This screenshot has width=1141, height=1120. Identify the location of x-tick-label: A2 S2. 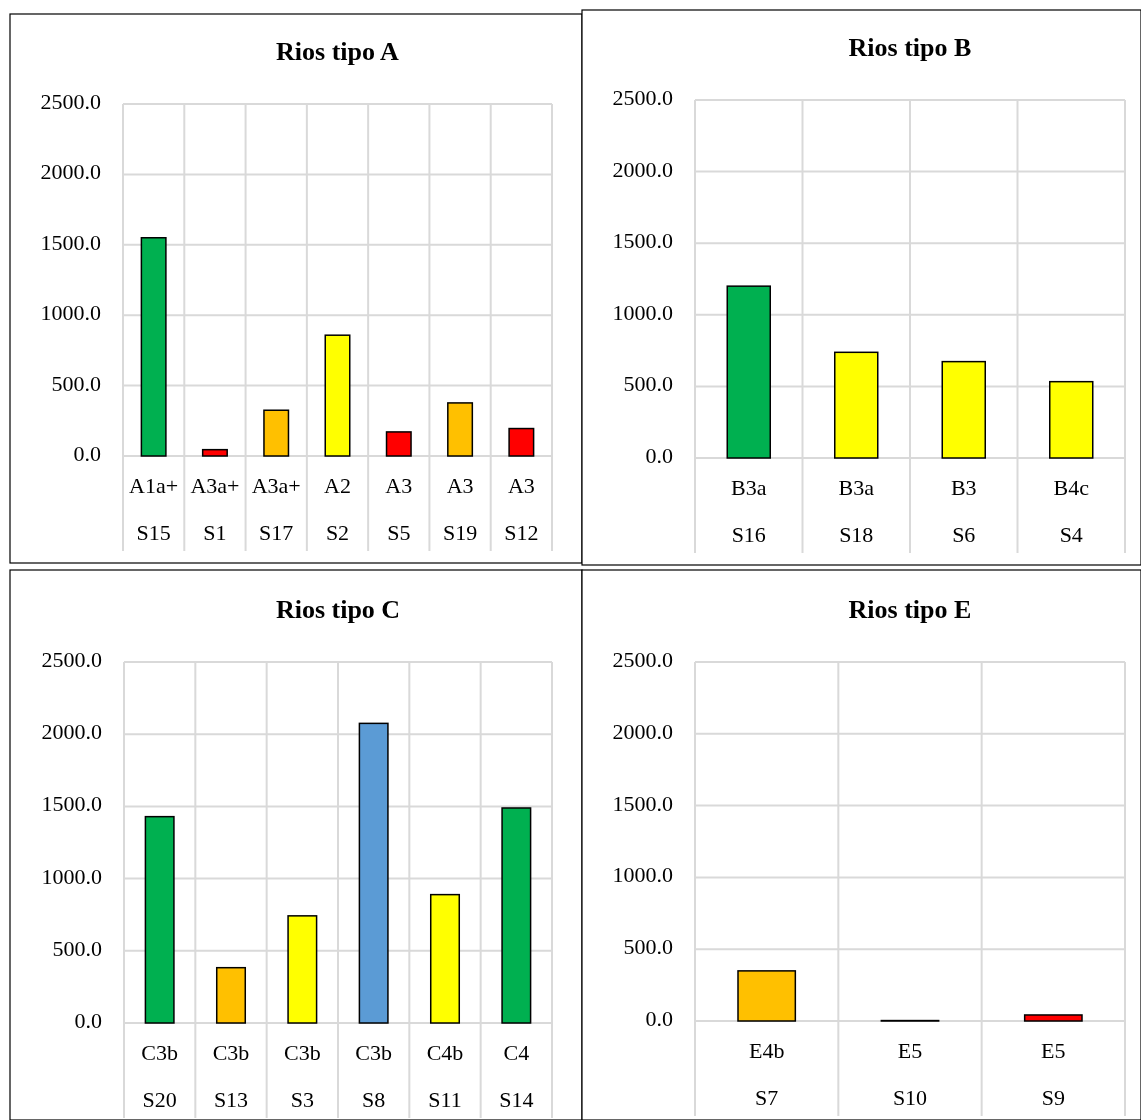
(337, 509).